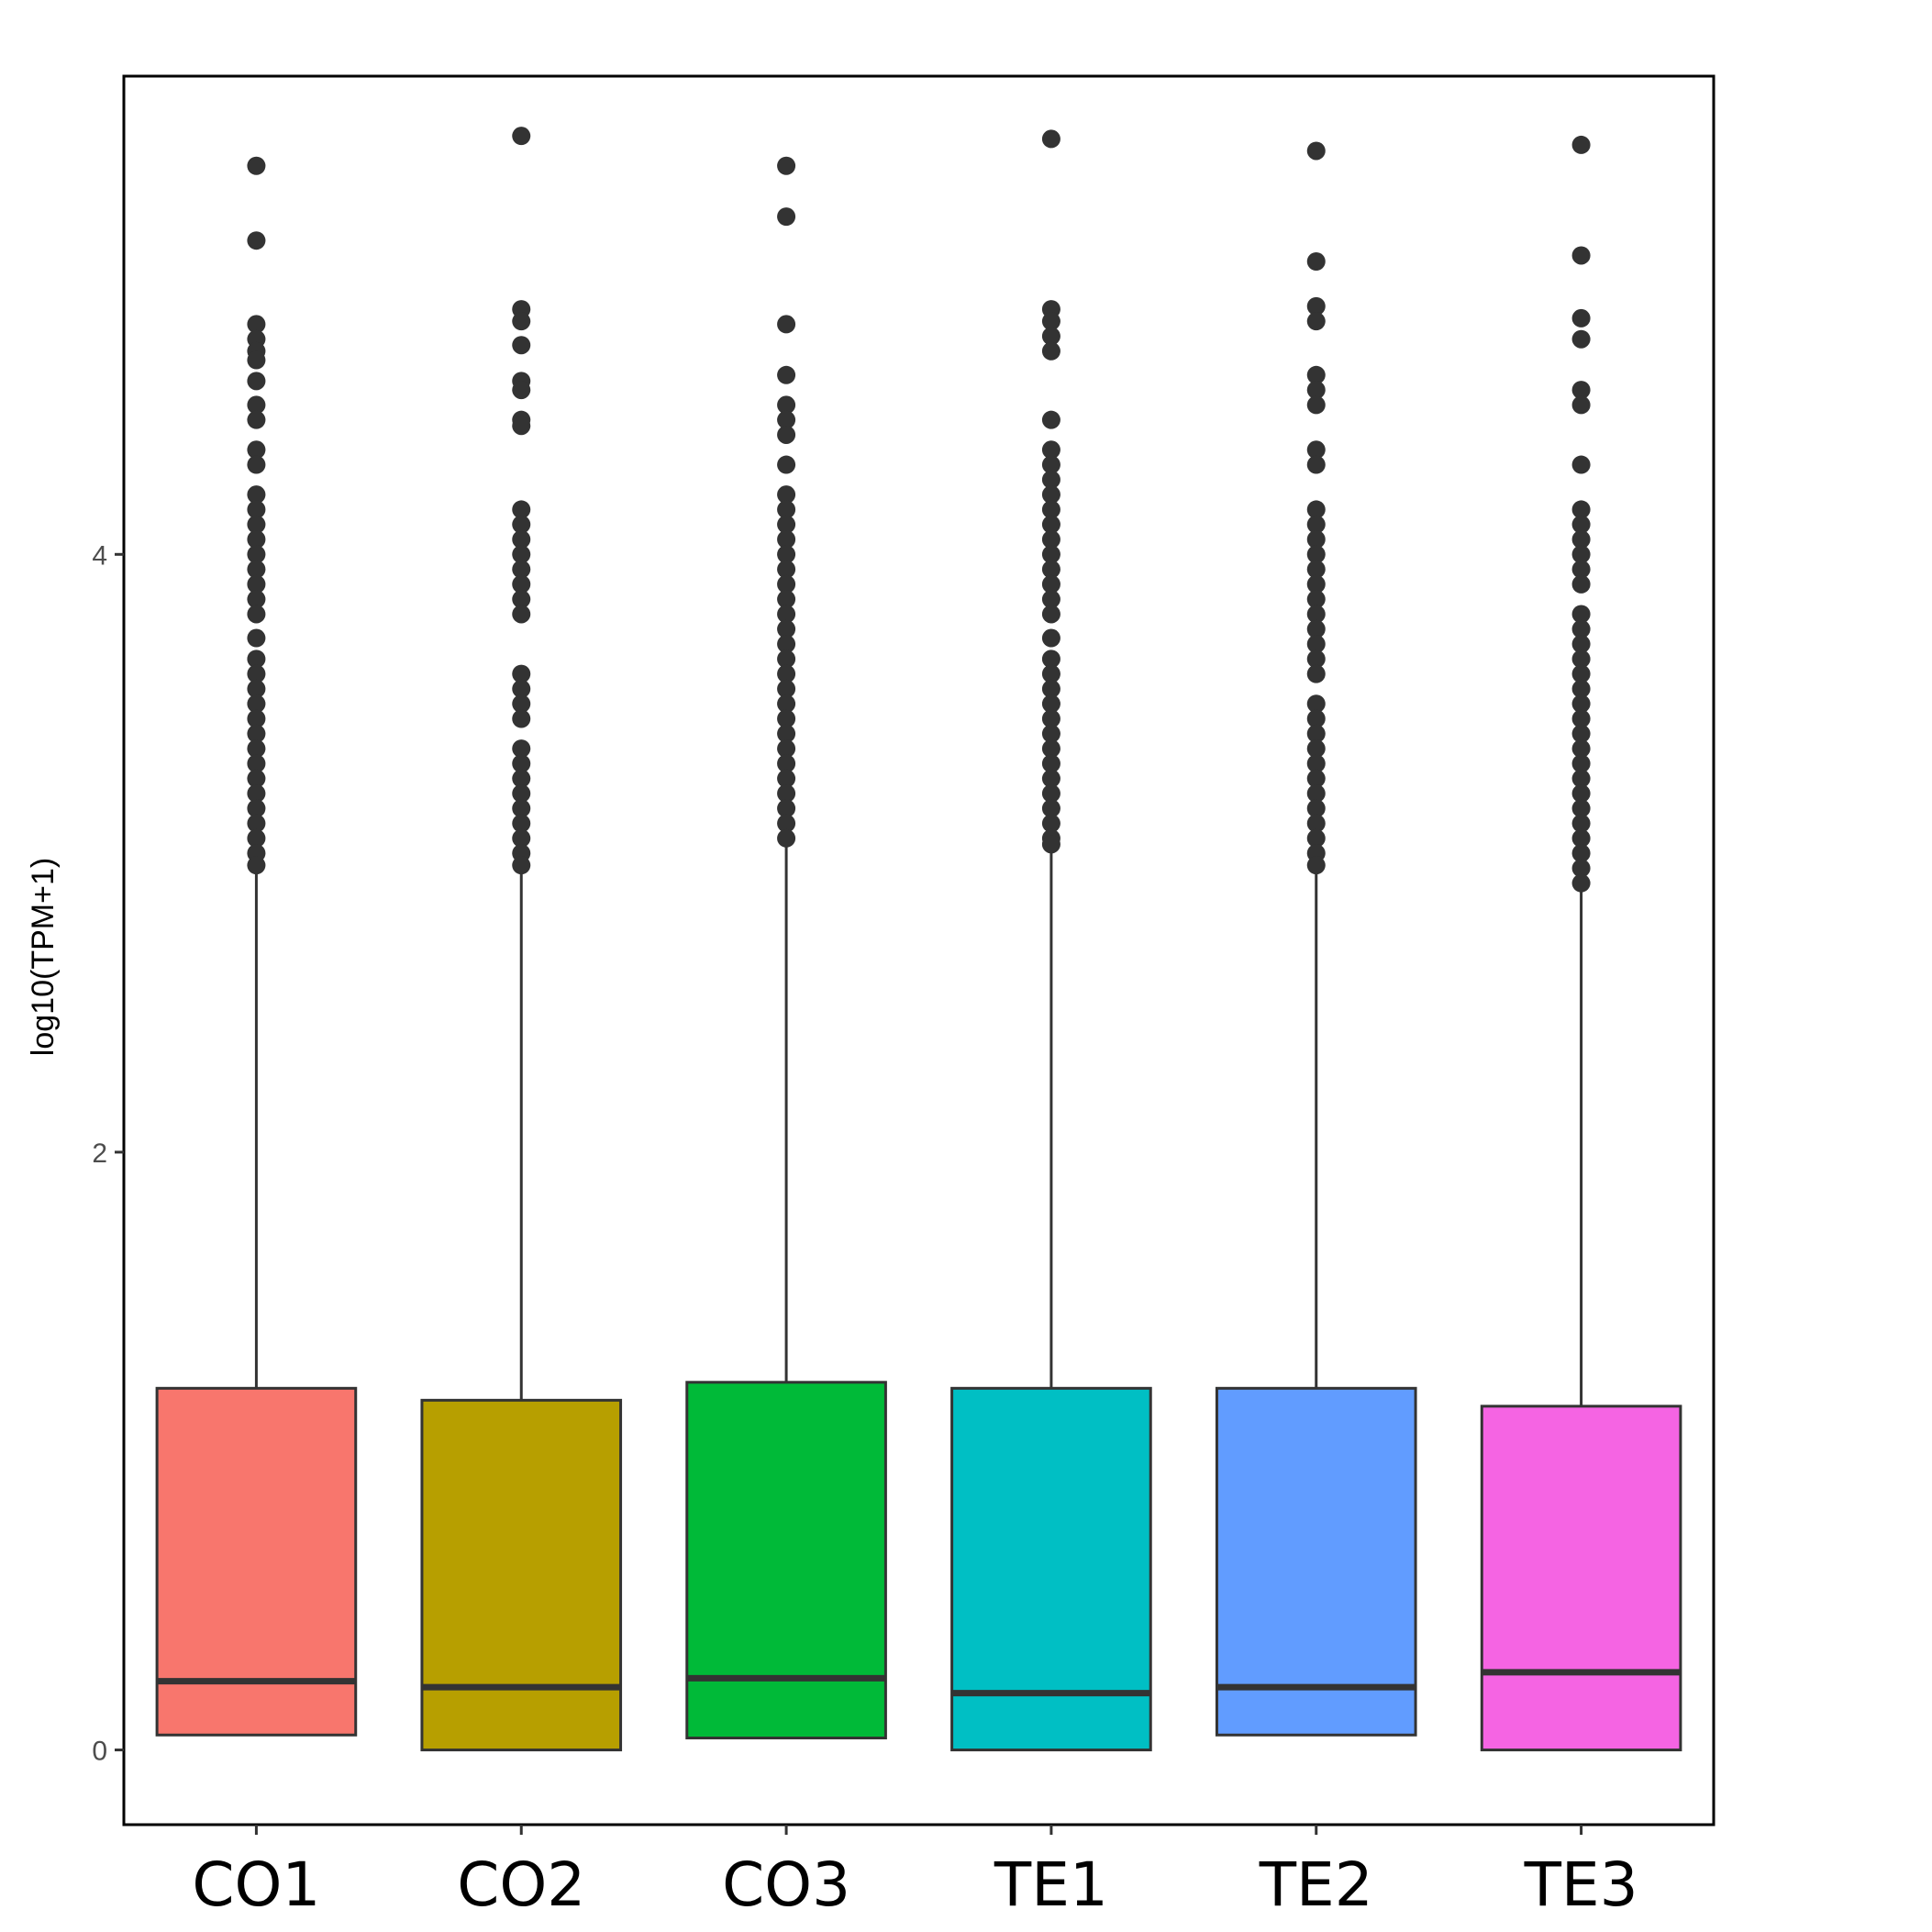 The height and width of the screenshot is (1932, 1932). I want to click on x-tick-label-te3: TE3, so click(1581, 1884).